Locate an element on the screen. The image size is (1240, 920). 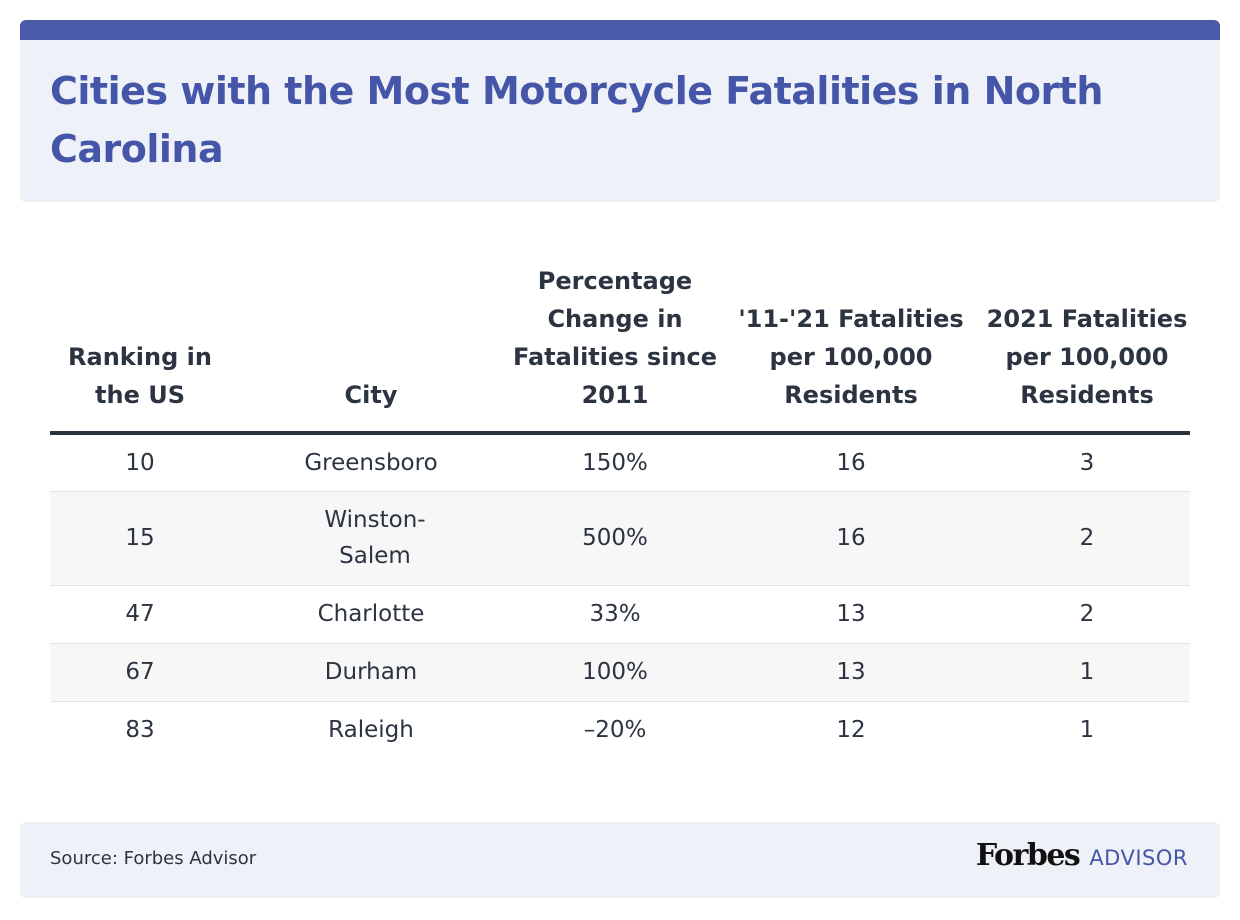
accent-bar is located at coordinates (620, 30).